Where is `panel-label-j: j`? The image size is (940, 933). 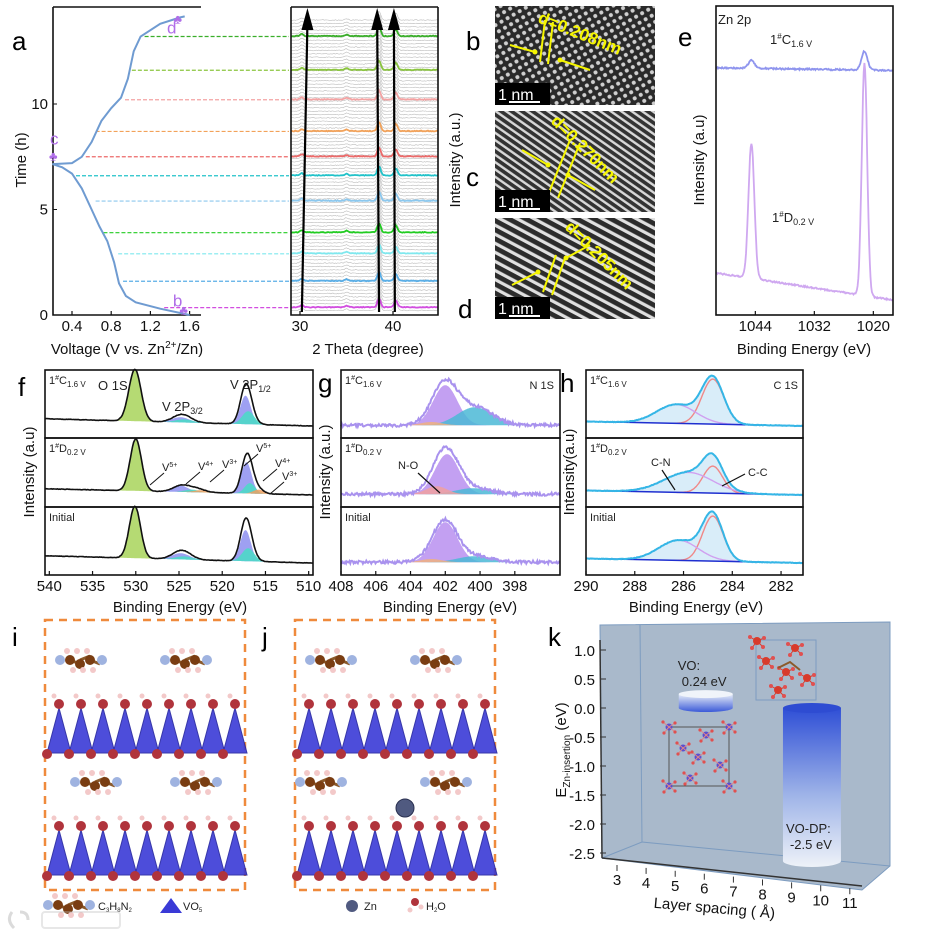 panel-label-j: j is located at coordinates (264, 637).